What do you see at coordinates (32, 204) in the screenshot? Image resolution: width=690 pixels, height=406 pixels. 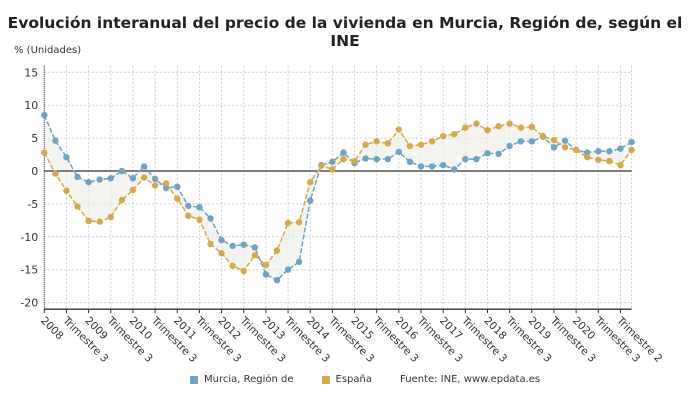 I see `y-tick-label: -5` at bounding box center [32, 204].